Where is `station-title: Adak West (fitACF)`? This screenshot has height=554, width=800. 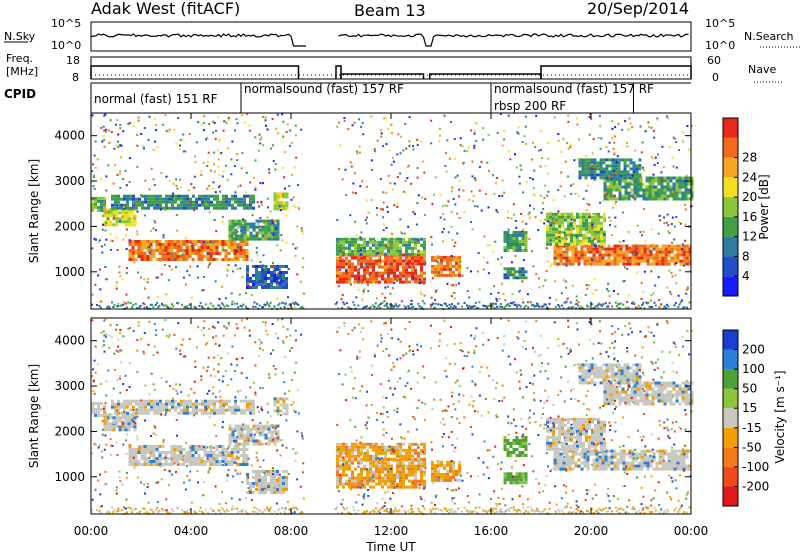
station-title: Adak West (fitACF) is located at coordinates (165, 9).